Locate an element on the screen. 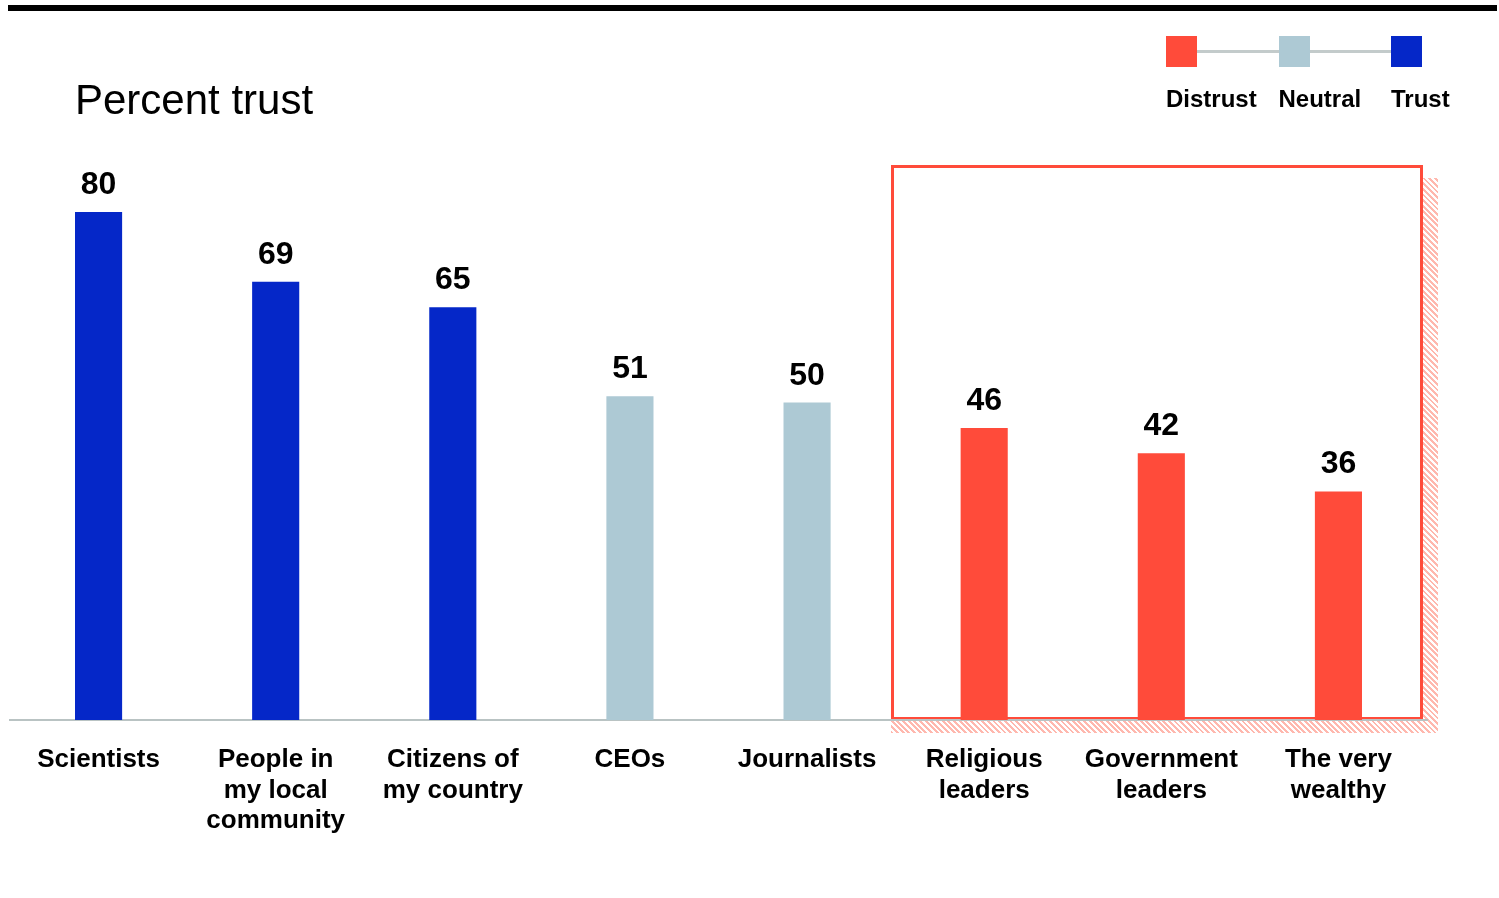 The height and width of the screenshot is (898, 1499). data-label: 36 is located at coordinates (1338, 462).